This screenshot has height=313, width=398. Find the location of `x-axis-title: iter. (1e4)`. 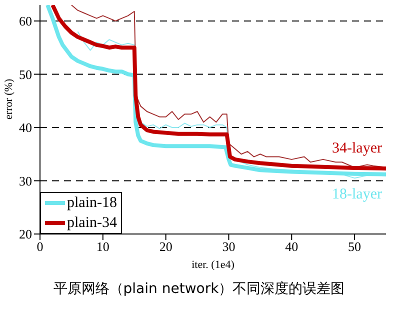

x-axis-title: iter. (1e4) is located at coordinates (213, 265).